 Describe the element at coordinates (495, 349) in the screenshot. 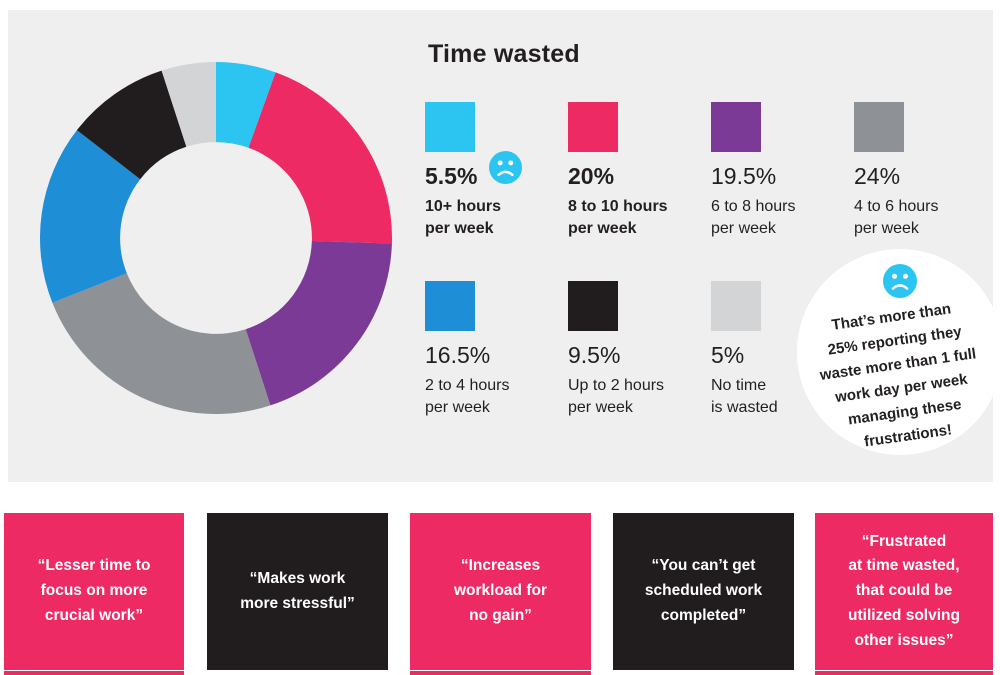

I see `legend-item-2-4-hours: 16.5% 2 to 4 hours per week` at that location.